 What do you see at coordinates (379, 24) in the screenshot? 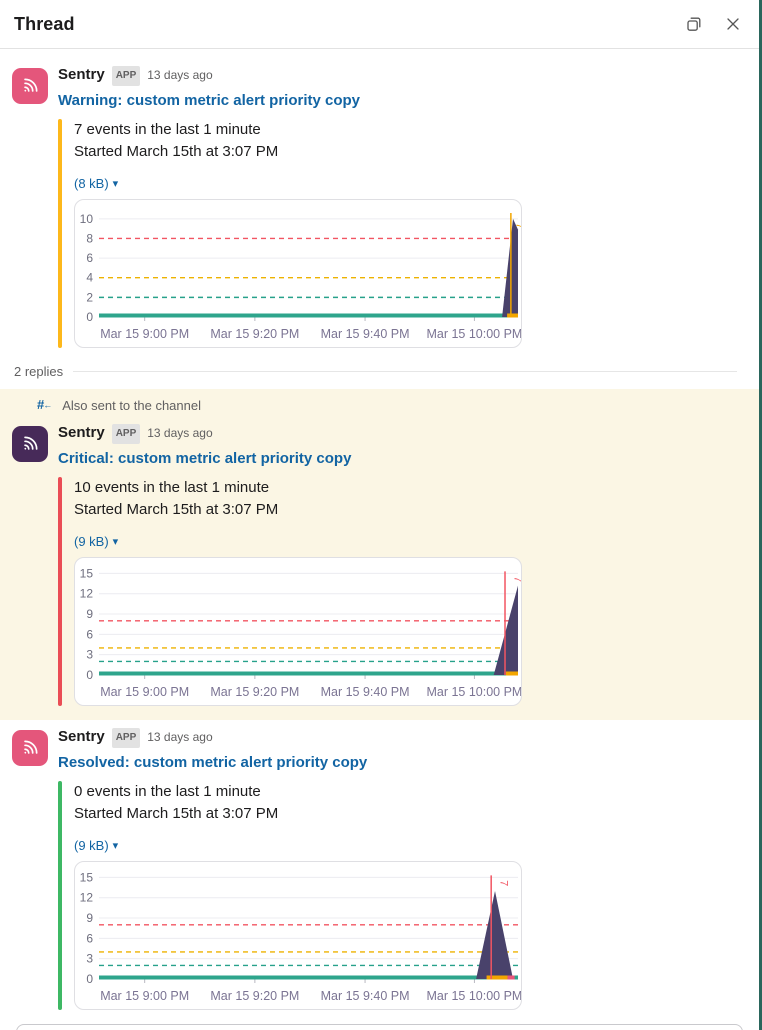
I see `thread-panel-header: Thread` at bounding box center [379, 24].